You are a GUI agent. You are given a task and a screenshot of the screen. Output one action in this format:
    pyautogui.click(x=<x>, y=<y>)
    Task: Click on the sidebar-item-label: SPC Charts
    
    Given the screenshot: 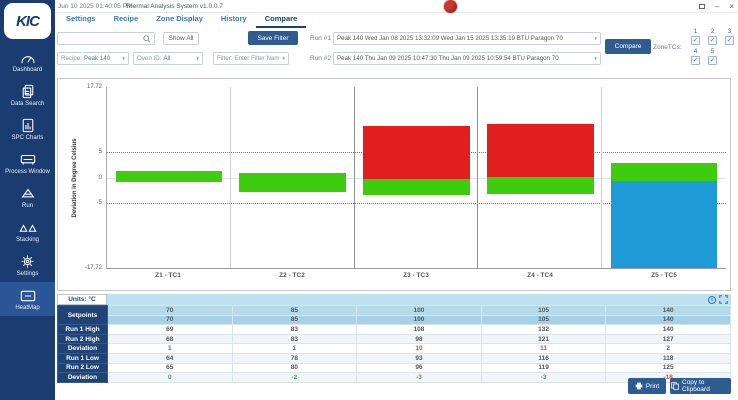 What is the action you would take?
    pyautogui.click(x=27, y=138)
    